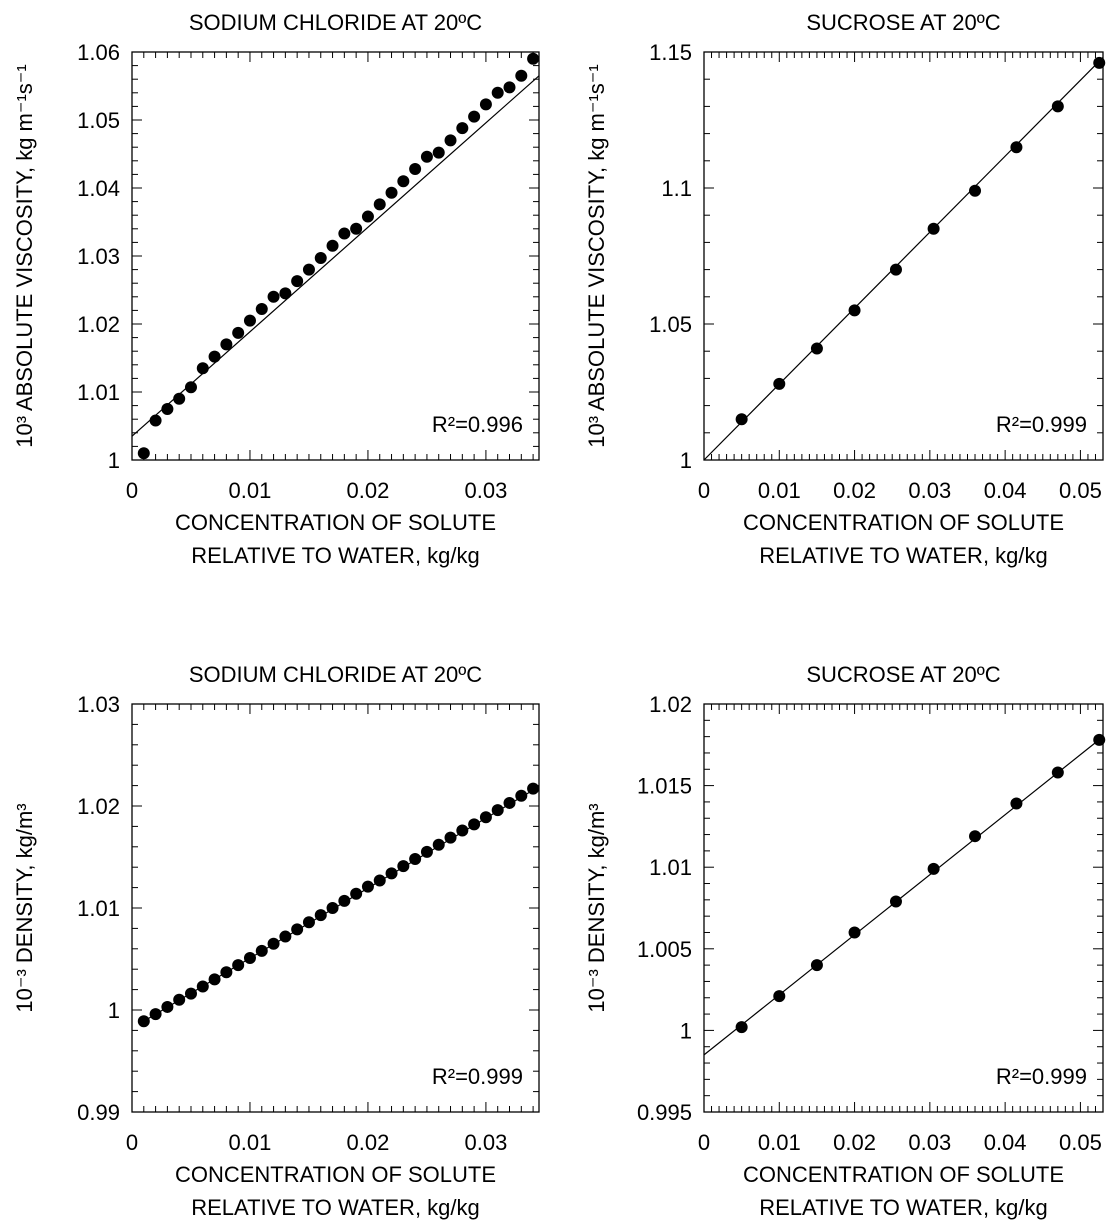  What do you see at coordinates (664, 1112) in the screenshot?
I see `y-tick-label: 0.995` at bounding box center [664, 1112].